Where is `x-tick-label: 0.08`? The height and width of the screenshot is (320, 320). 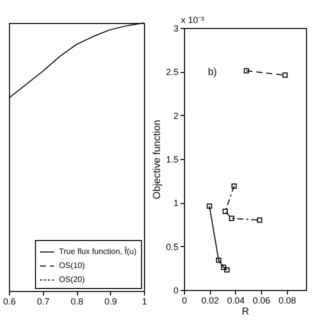 x-tick-label: 0.08 is located at coordinates (287, 301).